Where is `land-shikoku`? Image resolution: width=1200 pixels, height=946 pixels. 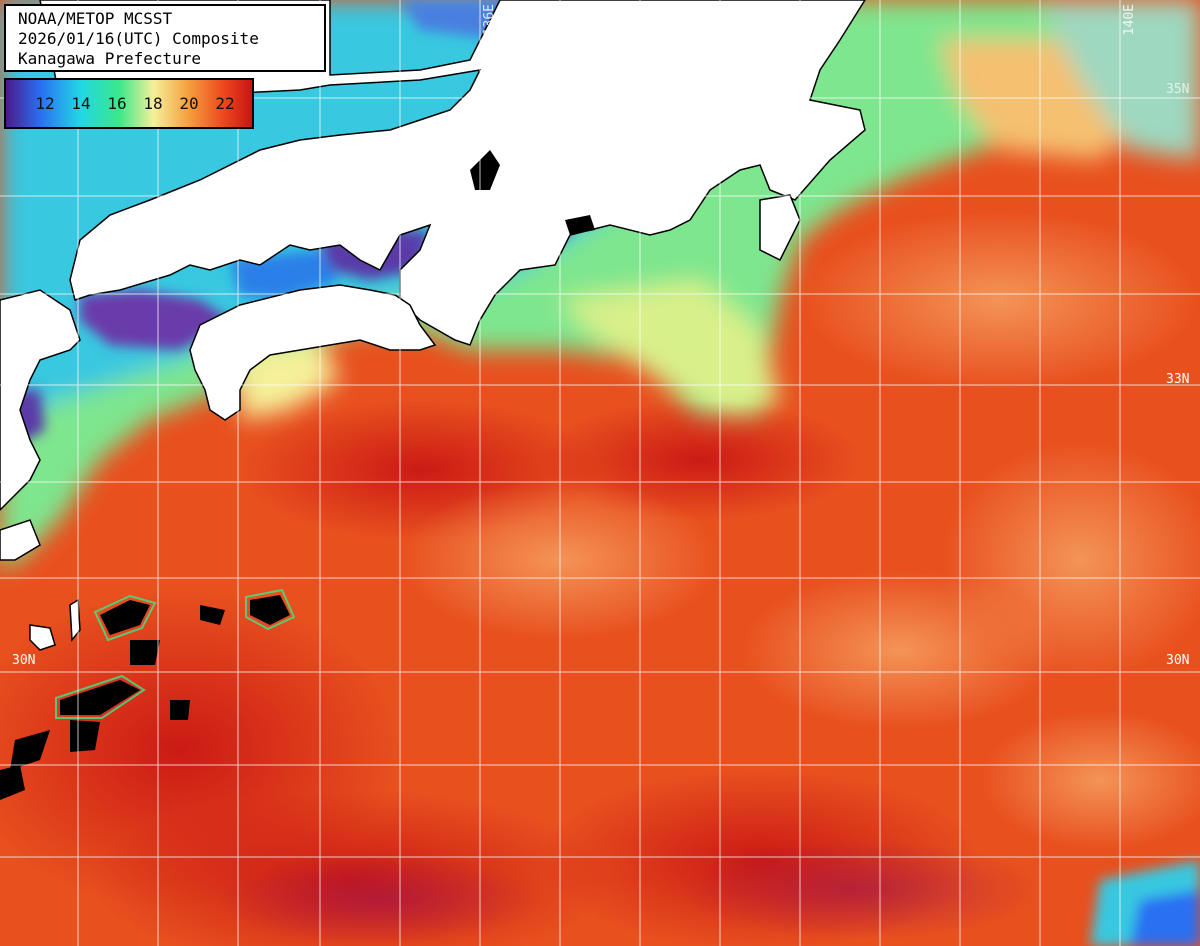 land-shikoku is located at coordinates (313, 352).